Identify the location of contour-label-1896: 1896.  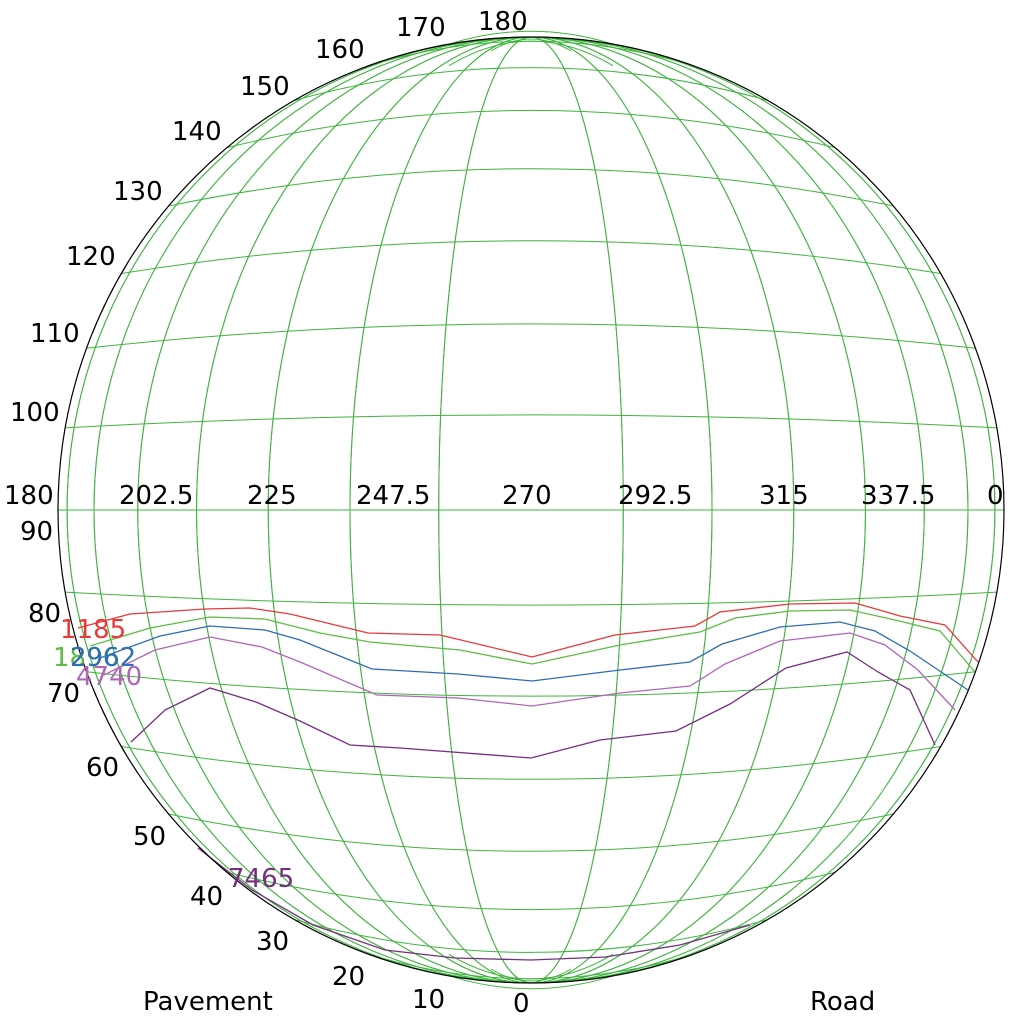
(86, 658).